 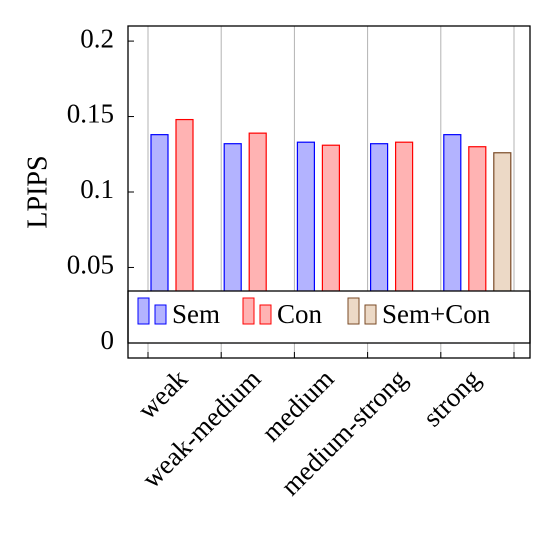 I want to click on x-tick-label: medium-strong, so click(x=344, y=432).